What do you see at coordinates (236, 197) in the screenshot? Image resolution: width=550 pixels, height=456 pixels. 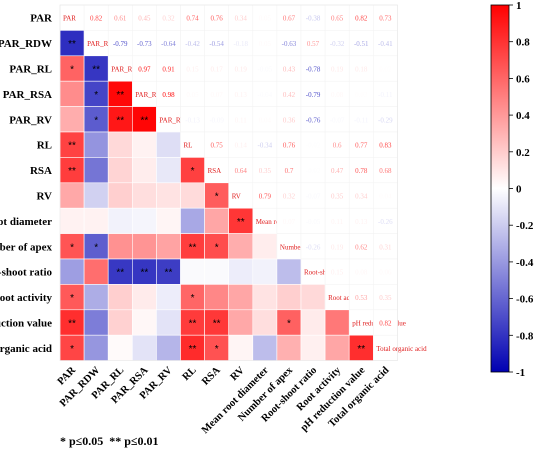 I see `diagonal-label: RV` at bounding box center [236, 197].